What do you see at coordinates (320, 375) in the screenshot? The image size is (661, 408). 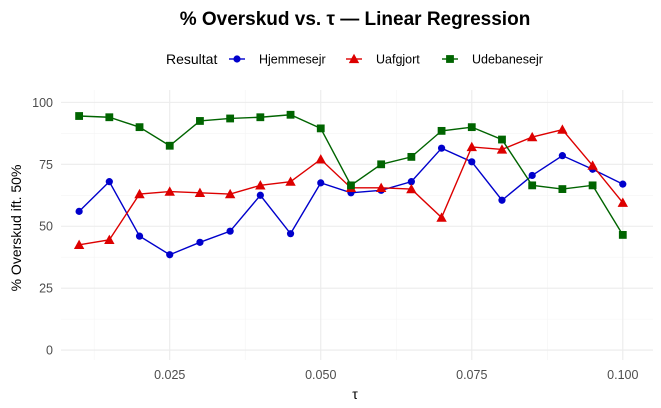 I see `x-tick-label: 0.050` at bounding box center [320, 375].